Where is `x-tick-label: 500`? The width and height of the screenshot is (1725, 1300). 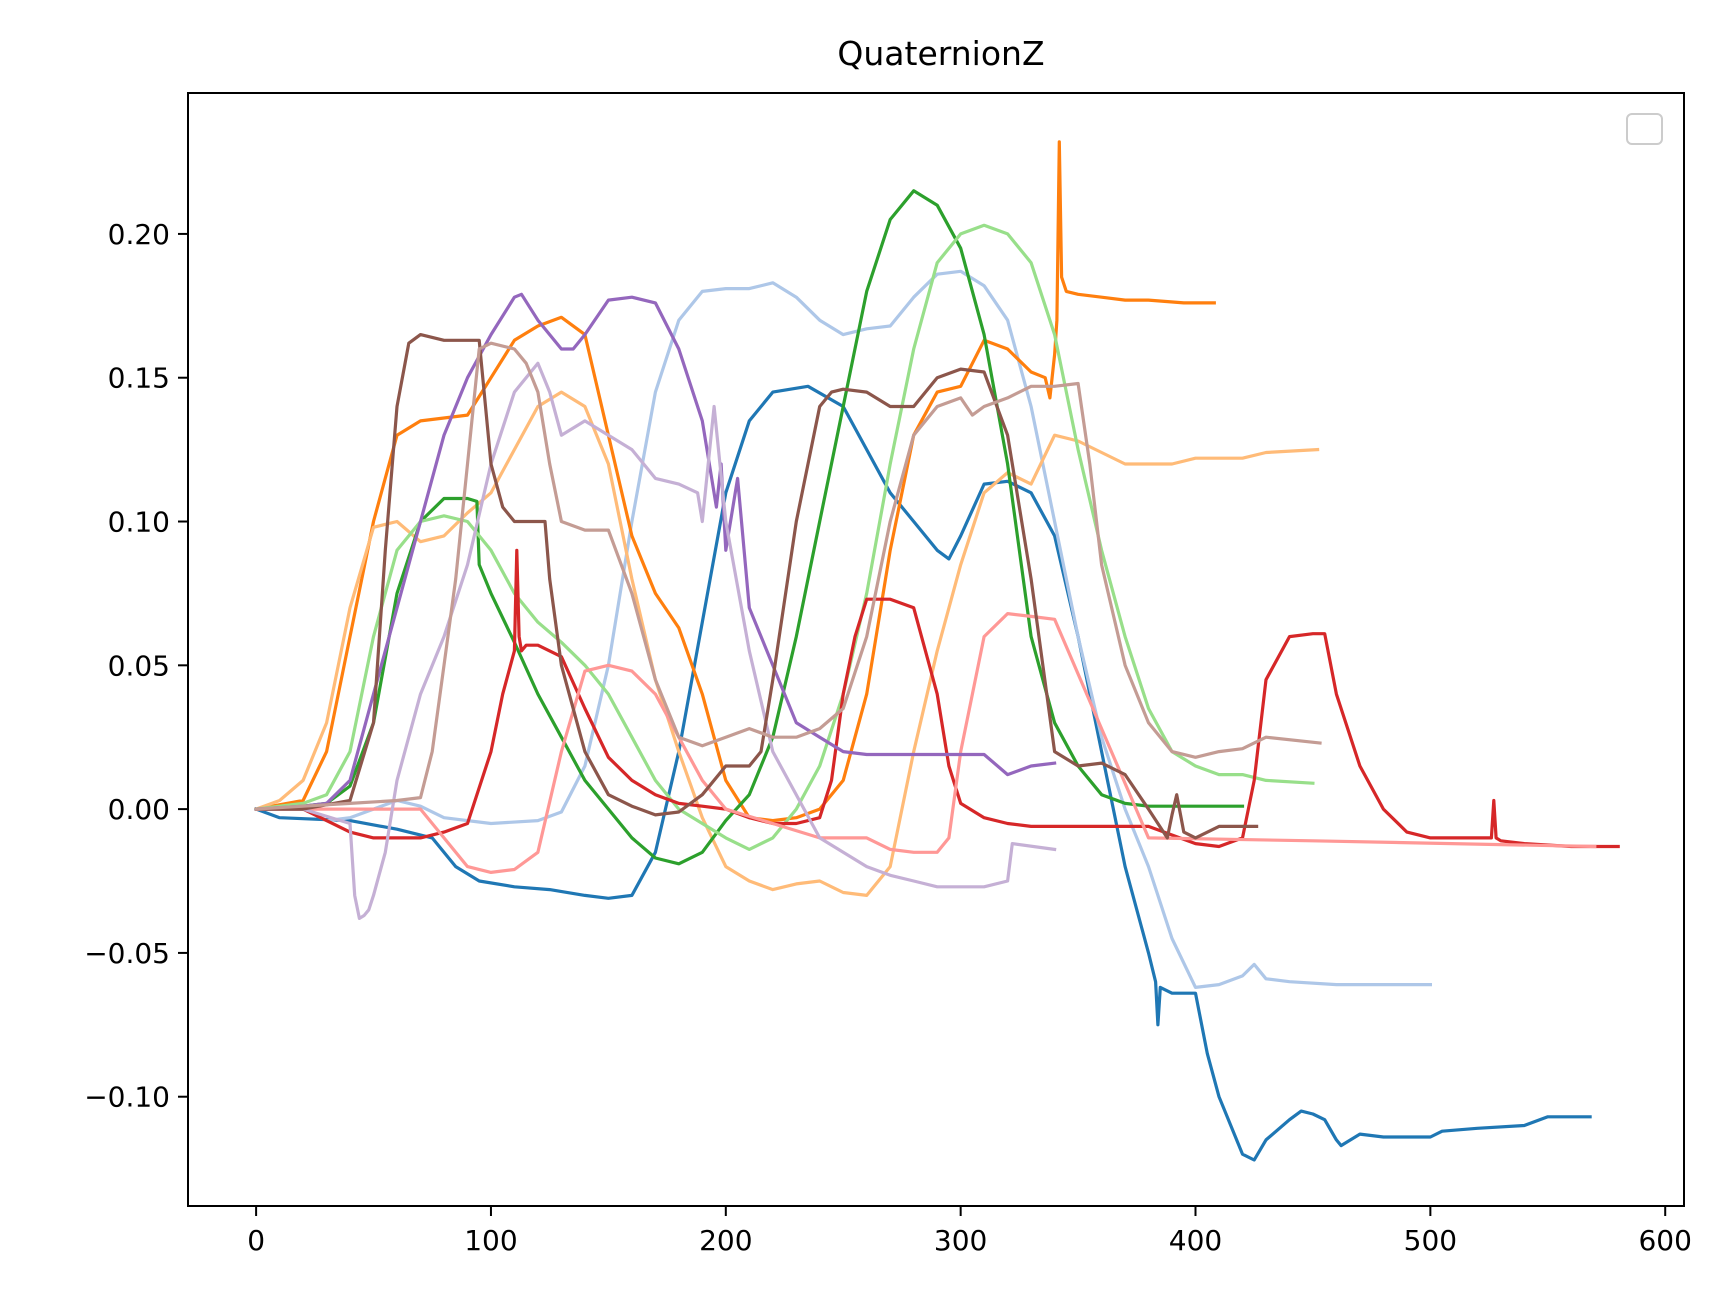
x-tick-label: 500 is located at coordinates (1430, 1240).